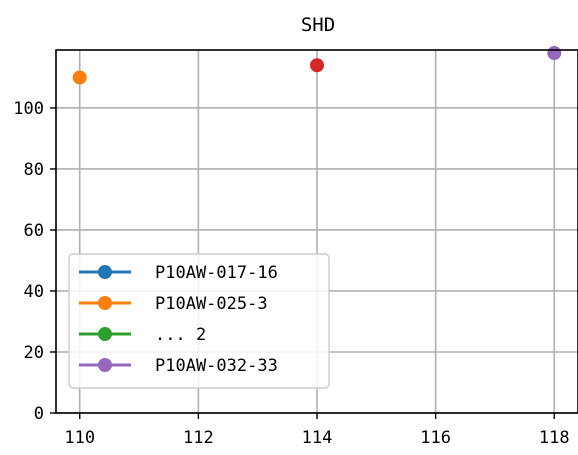  Describe the element at coordinates (180, 335) in the screenshot. I see `legend-label: ... 2` at that location.